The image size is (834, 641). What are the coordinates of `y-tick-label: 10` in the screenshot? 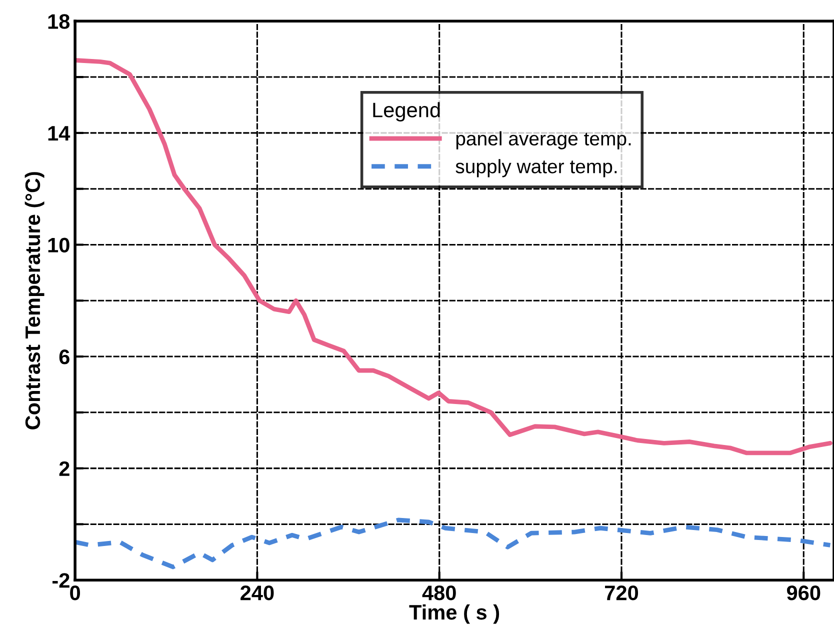 It's located at (59, 245).